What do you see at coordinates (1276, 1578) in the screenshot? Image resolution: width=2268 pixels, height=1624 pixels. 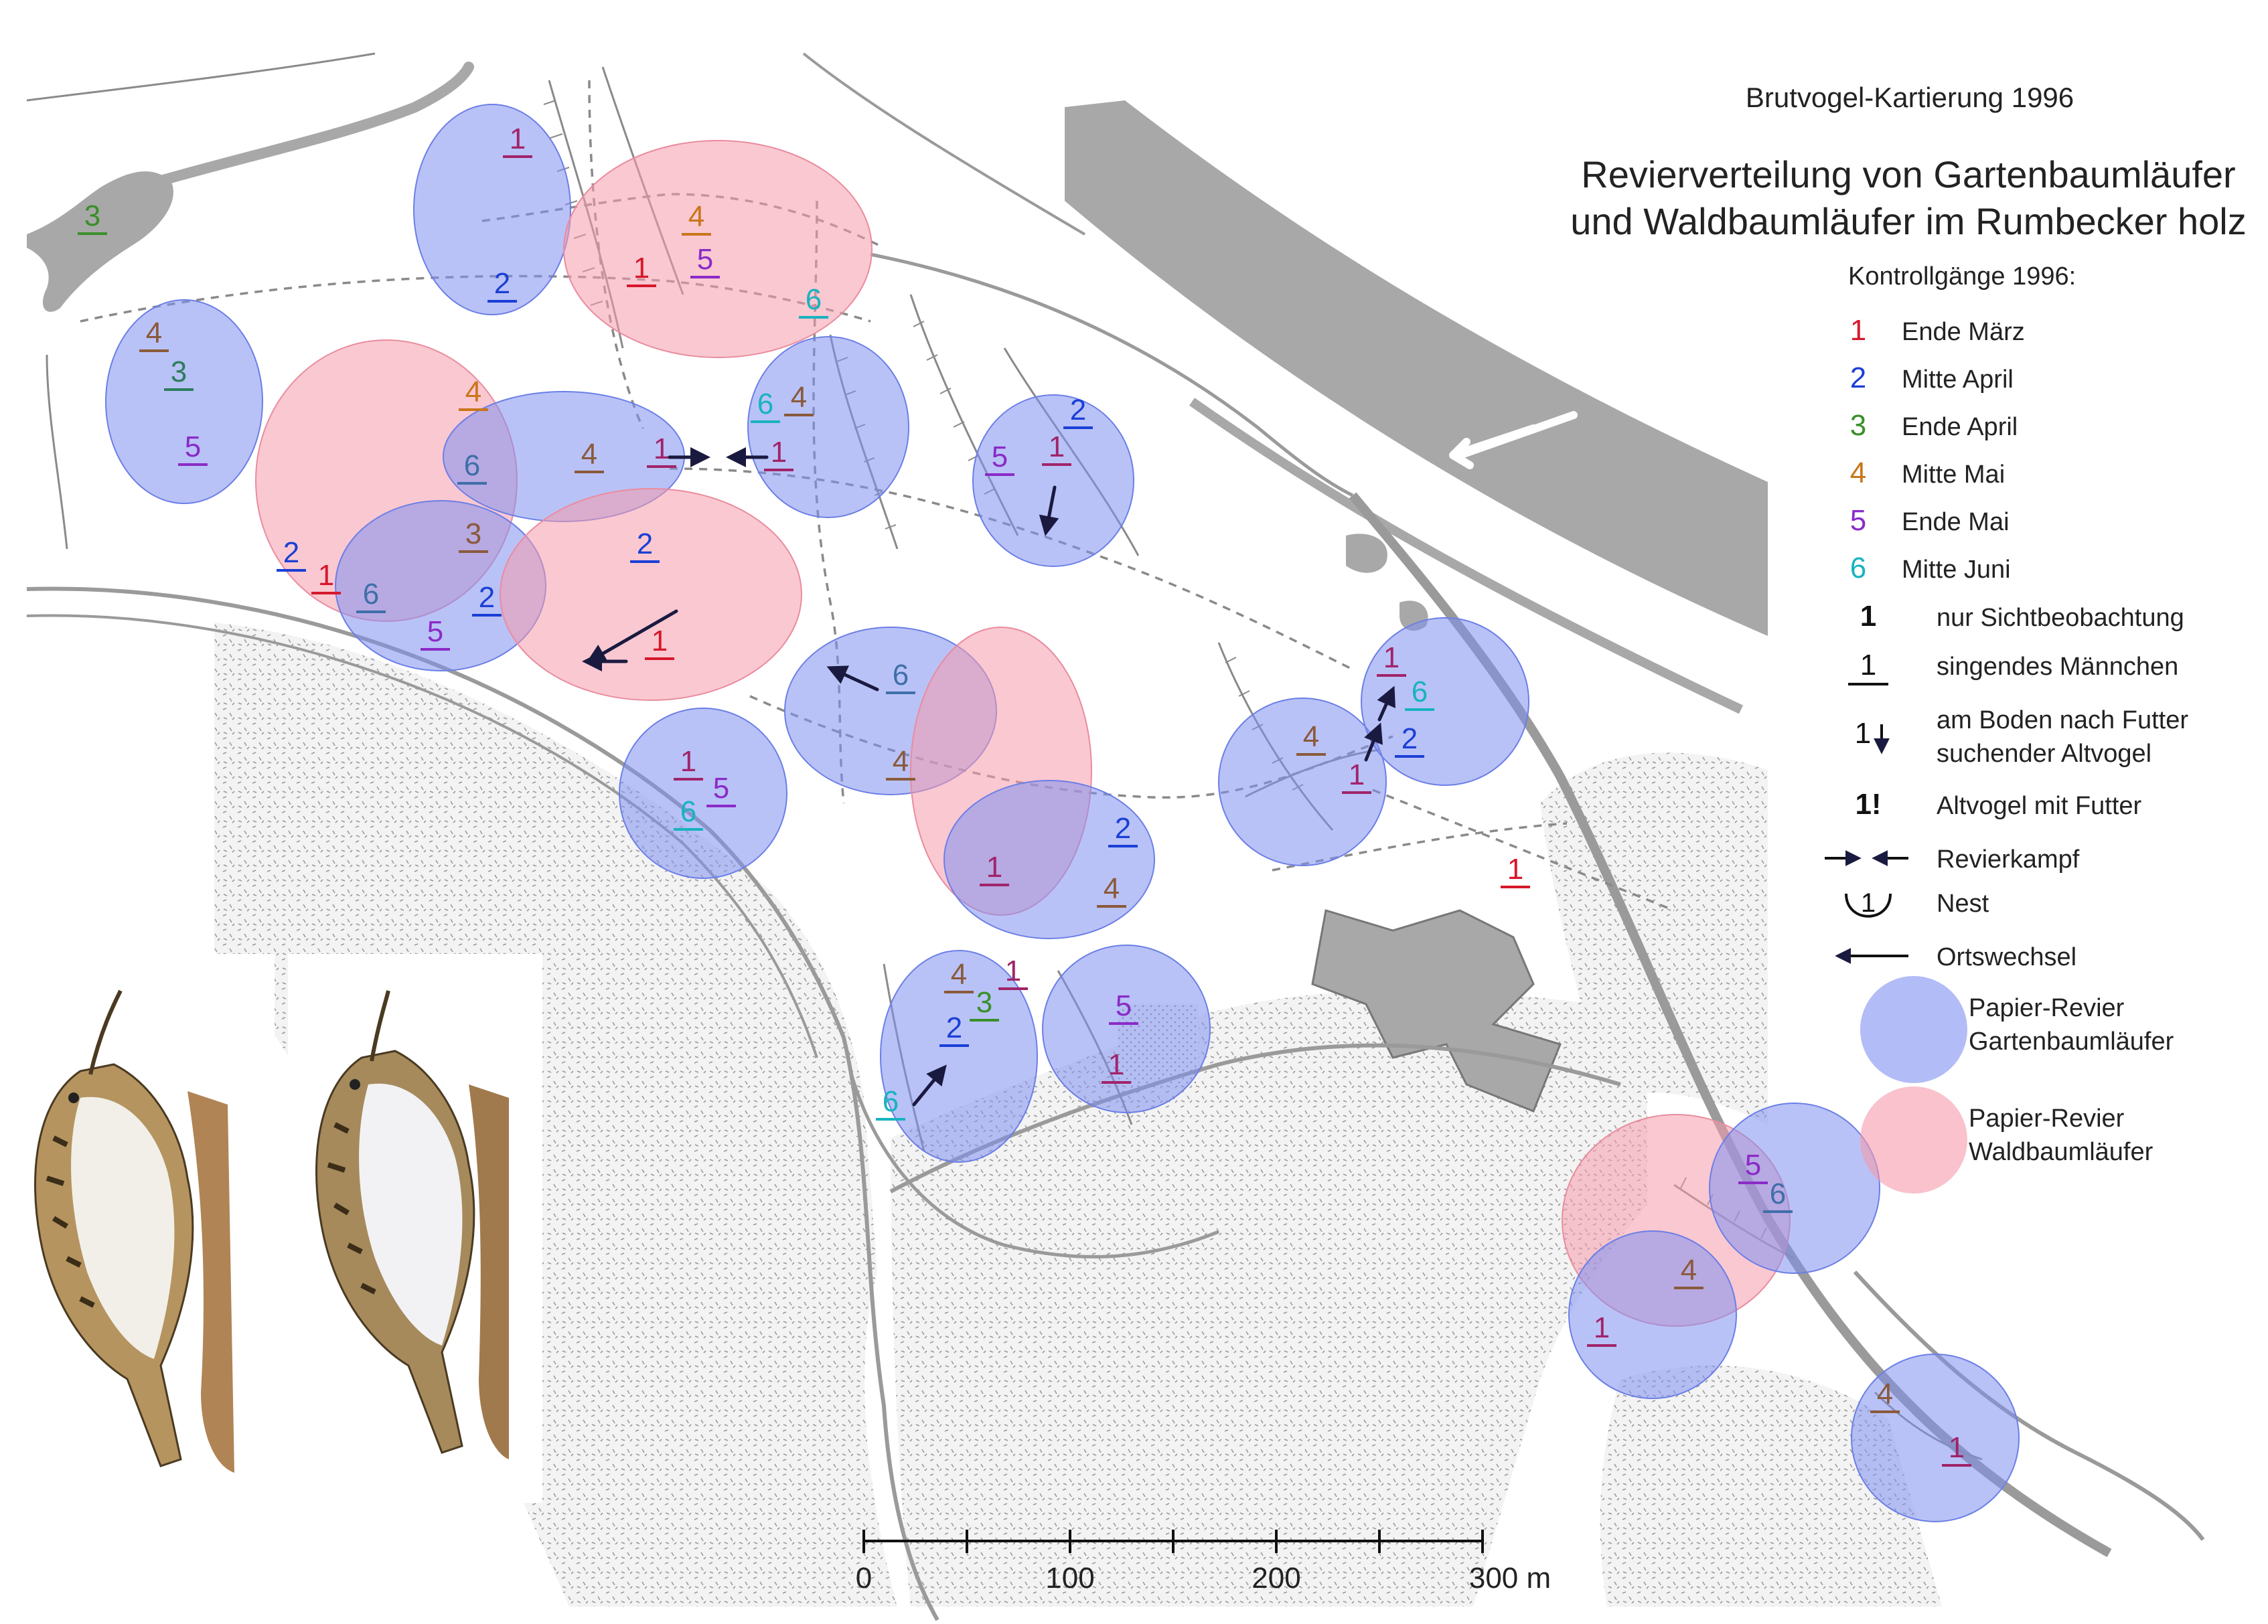 I see `scale-label-200: 200` at bounding box center [1276, 1578].